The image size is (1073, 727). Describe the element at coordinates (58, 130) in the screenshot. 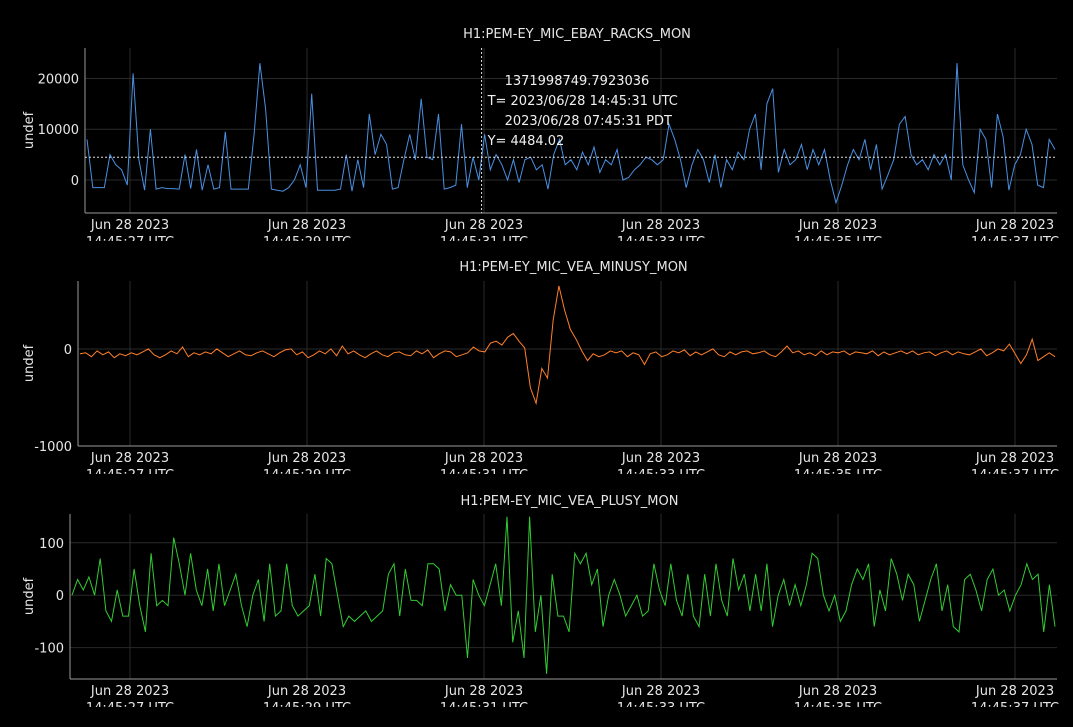

I see `y-tick-label: 10000` at that location.